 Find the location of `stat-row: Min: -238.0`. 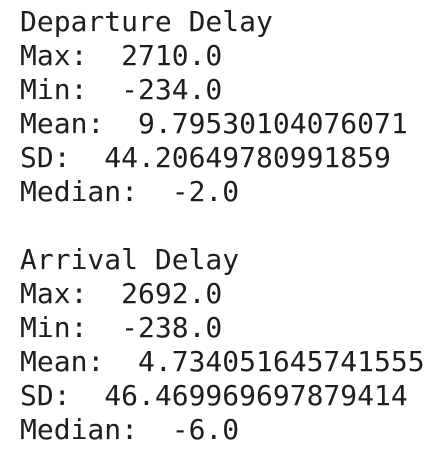

stat-row: Min: -238.0 is located at coordinates (234, 328).